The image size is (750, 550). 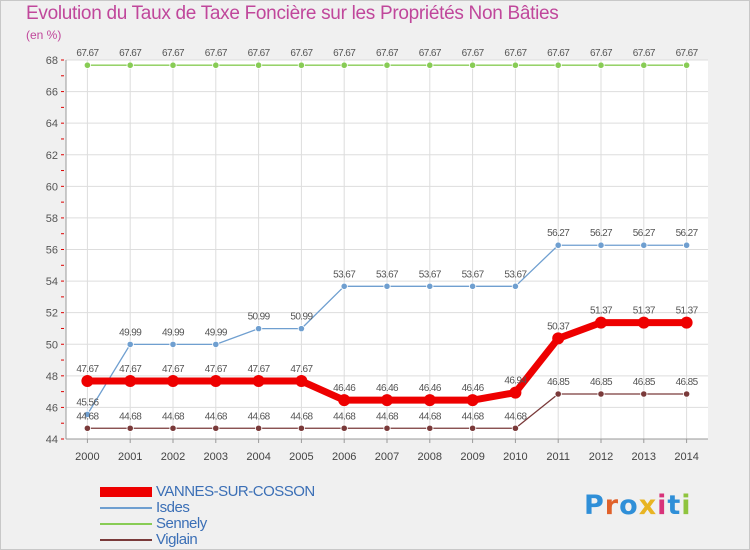 What do you see at coordinates (430, 457) in the screenshot?
I see `x-tick-label: 2008` at bounding box center [430, 457].